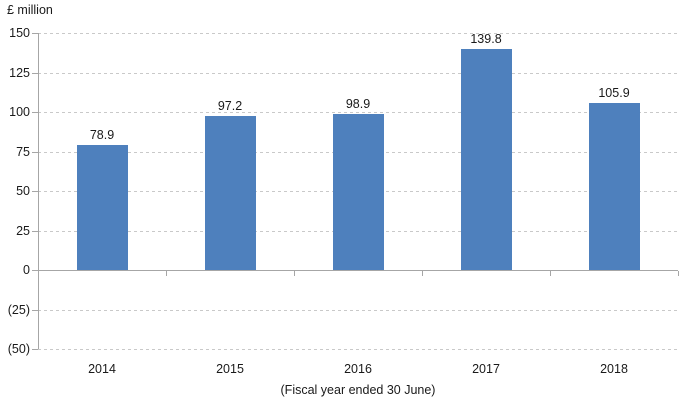 The width and height of the screenshot is (679, 401). What do you see at coordinates (358, 390) in the screenshot?
I see `x-axis-title: (Fiscal year ended 30 June)` at bounding box center [358, 390].